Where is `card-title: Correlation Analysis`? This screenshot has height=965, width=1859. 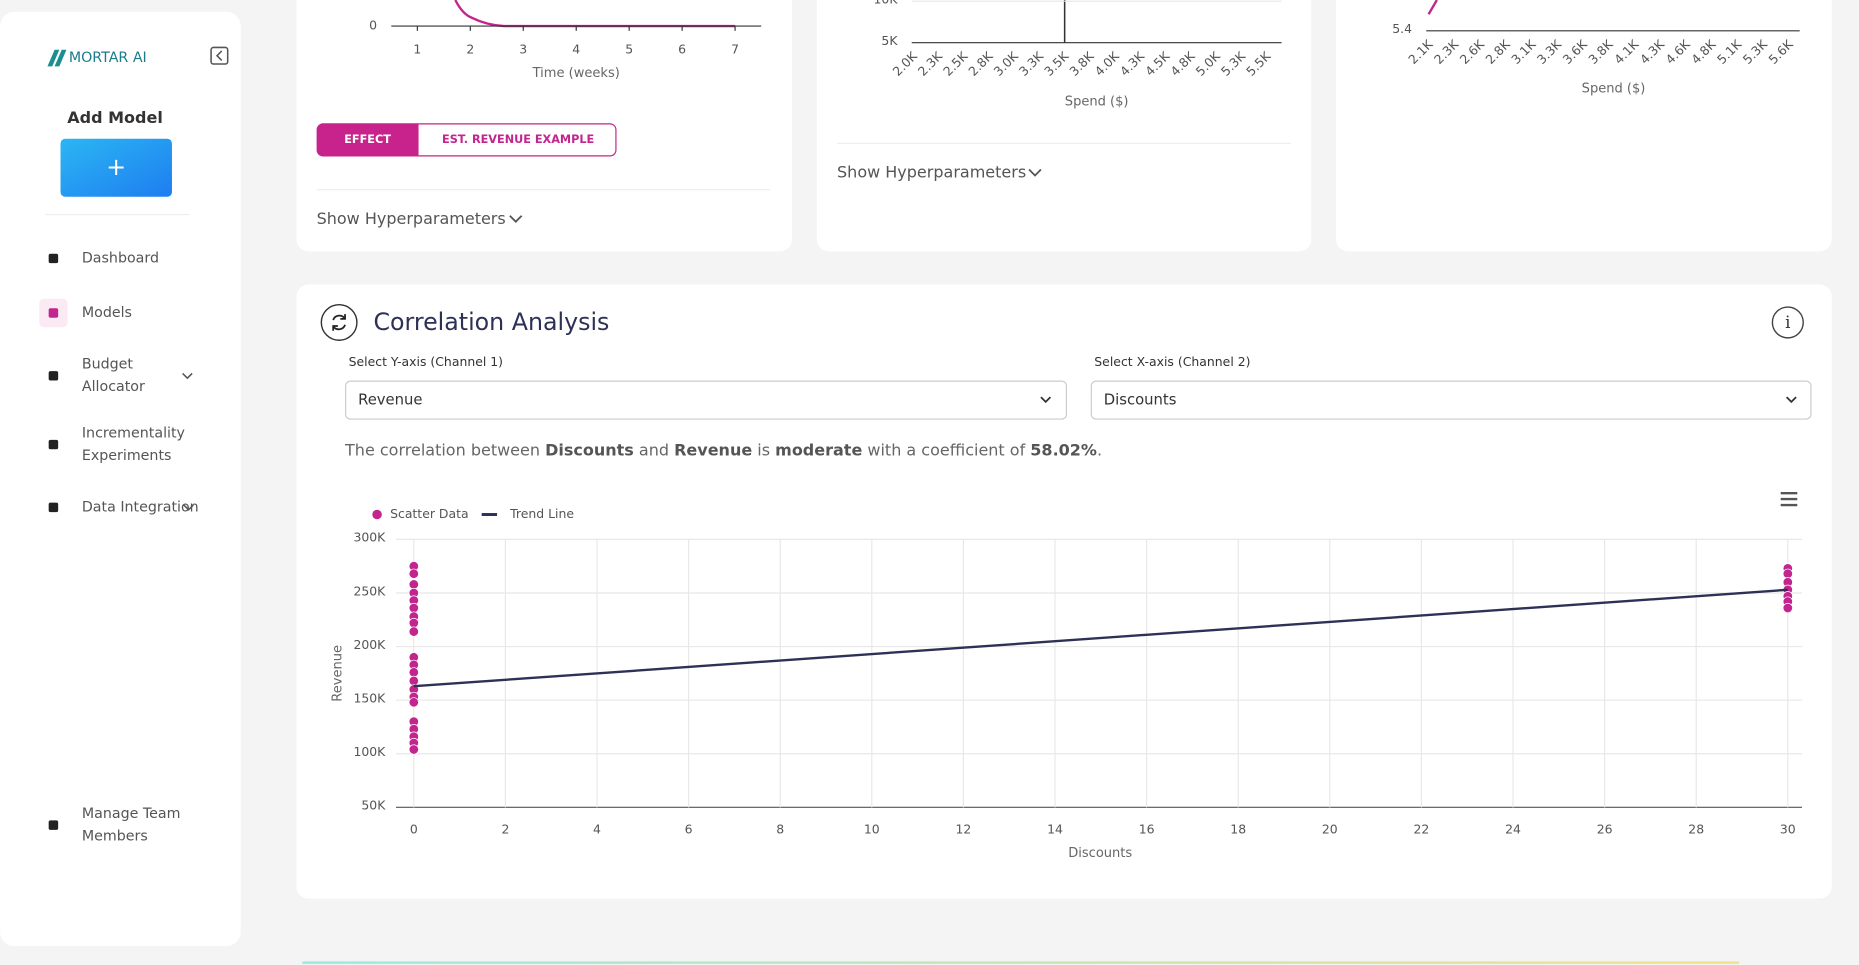
card-title: Correlation Analysis is located at coordinates (491, 322).